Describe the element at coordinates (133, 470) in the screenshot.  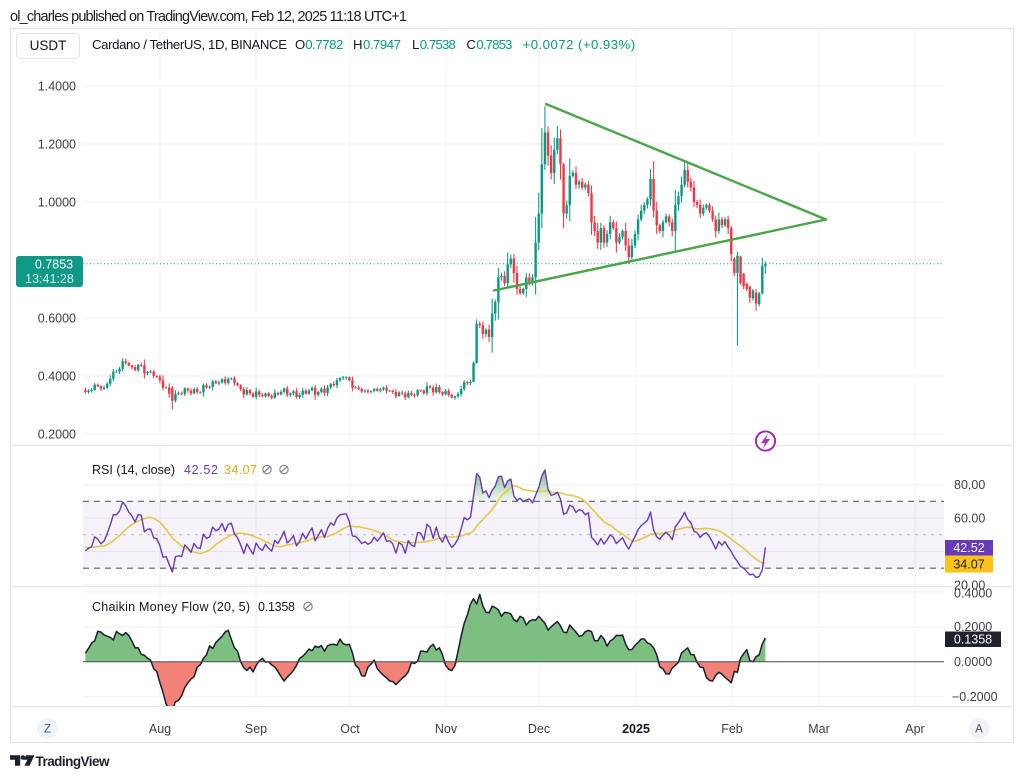
I see `svg-text: RSI (14, close)` at that location.